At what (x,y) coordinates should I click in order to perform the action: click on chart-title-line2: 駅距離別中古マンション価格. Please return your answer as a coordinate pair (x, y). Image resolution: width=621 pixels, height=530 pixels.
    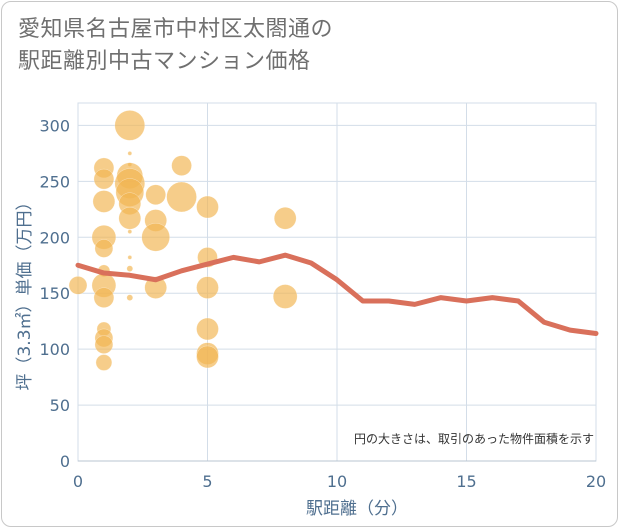
    Looking at the image, I should click on (164, 61).